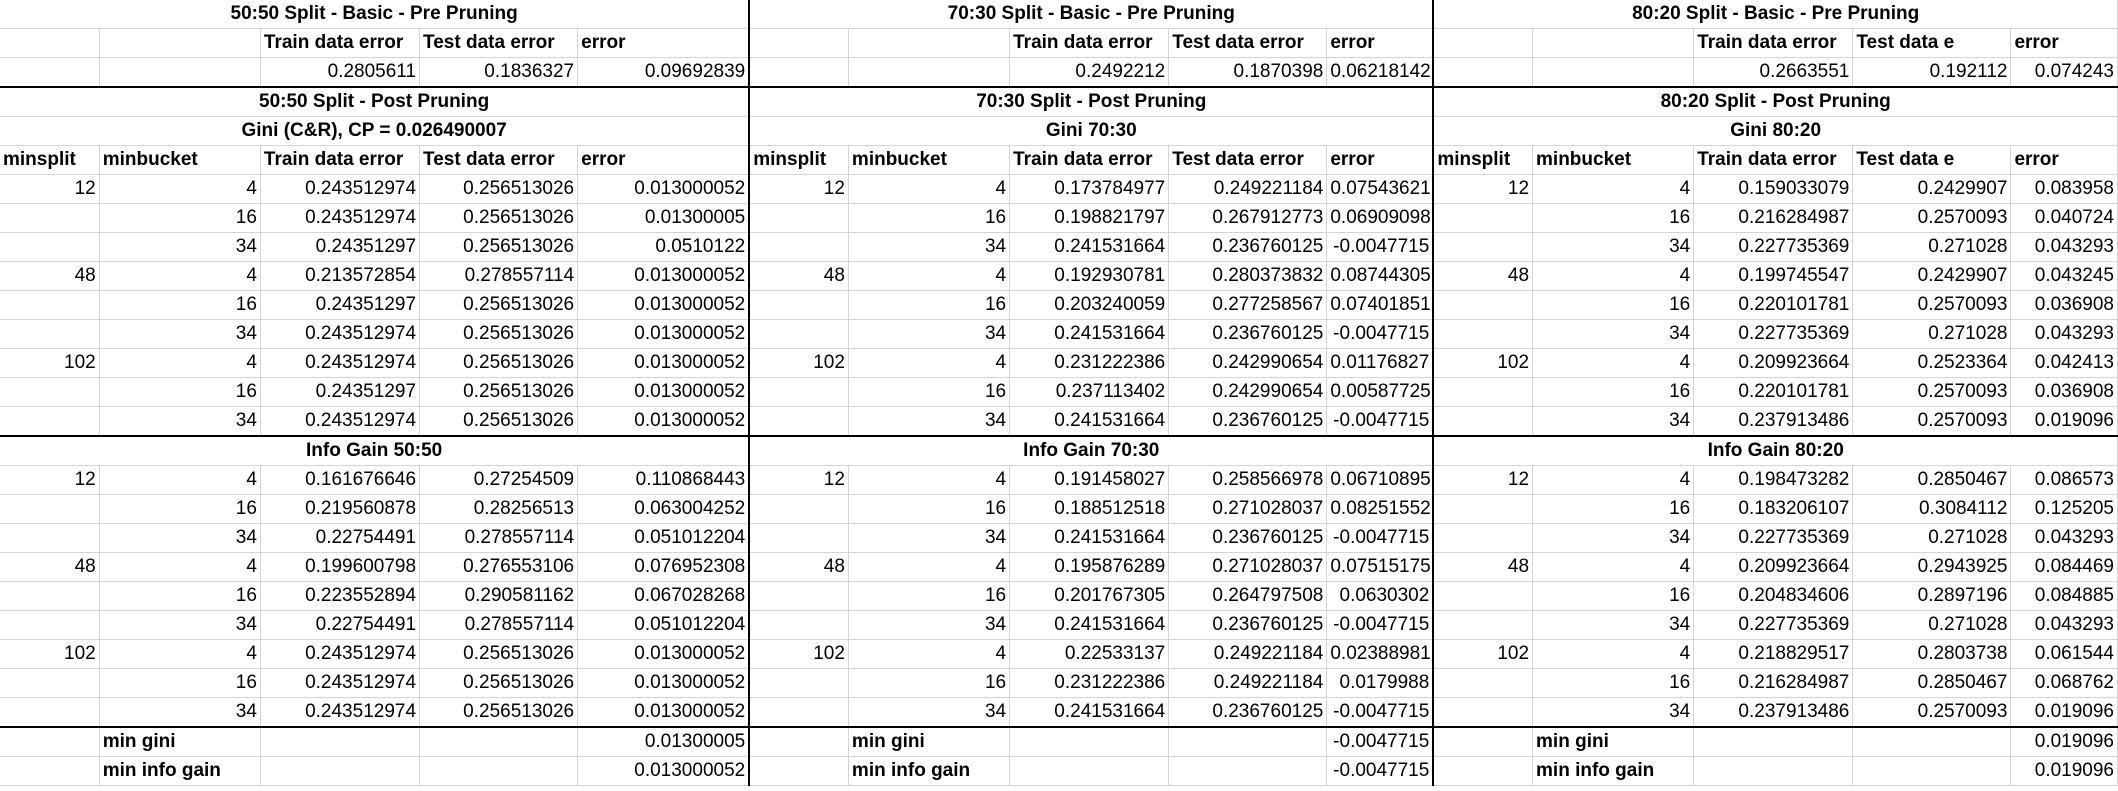  Describe the element at coordinates (1380, 683) in the screenshot. I see `error-value: 0.0179988` at that location.